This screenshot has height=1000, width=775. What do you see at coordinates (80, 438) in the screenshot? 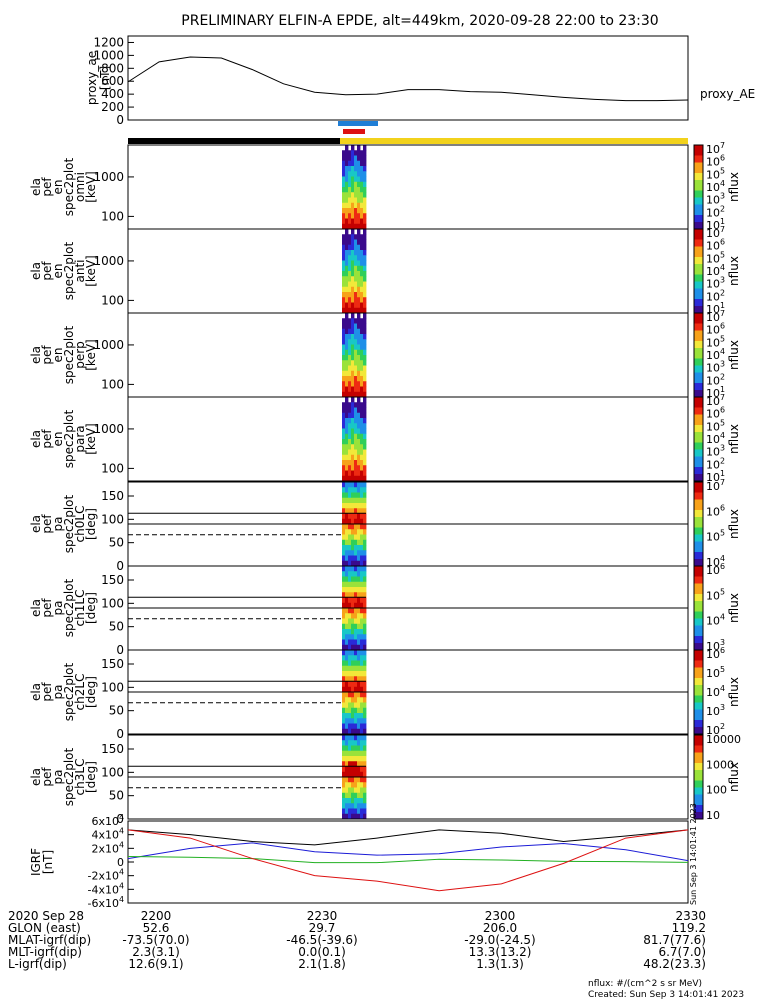
I see `panel-ylabel: para` at bounding box center [80, 438].